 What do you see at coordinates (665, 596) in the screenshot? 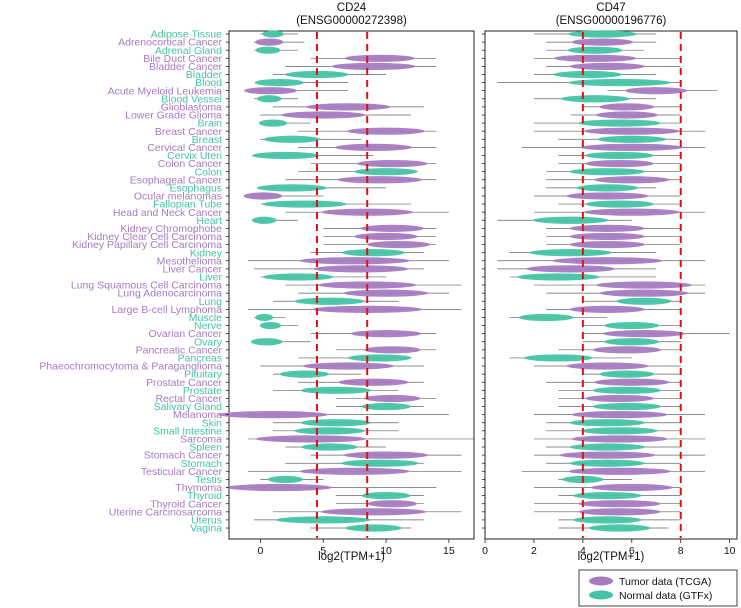
I see `legend-label-normal: Normal data (GTFx)` at bounding box center [665, 596].